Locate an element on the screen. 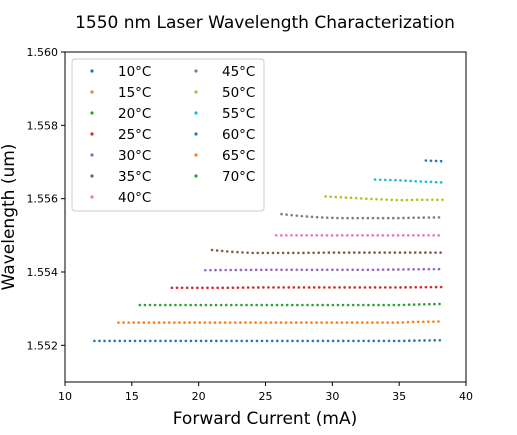 This screenshot has height=435, width=517. legend-box is located at coordinates (168, 135).